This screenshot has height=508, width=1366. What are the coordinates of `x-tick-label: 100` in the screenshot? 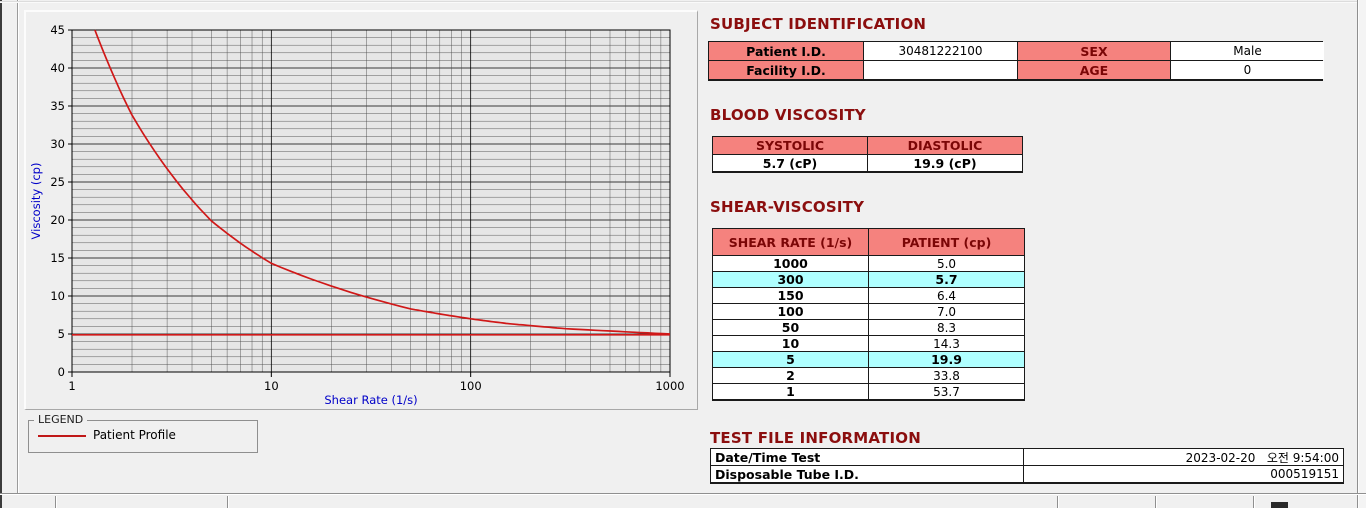 It's located at (471, 386).